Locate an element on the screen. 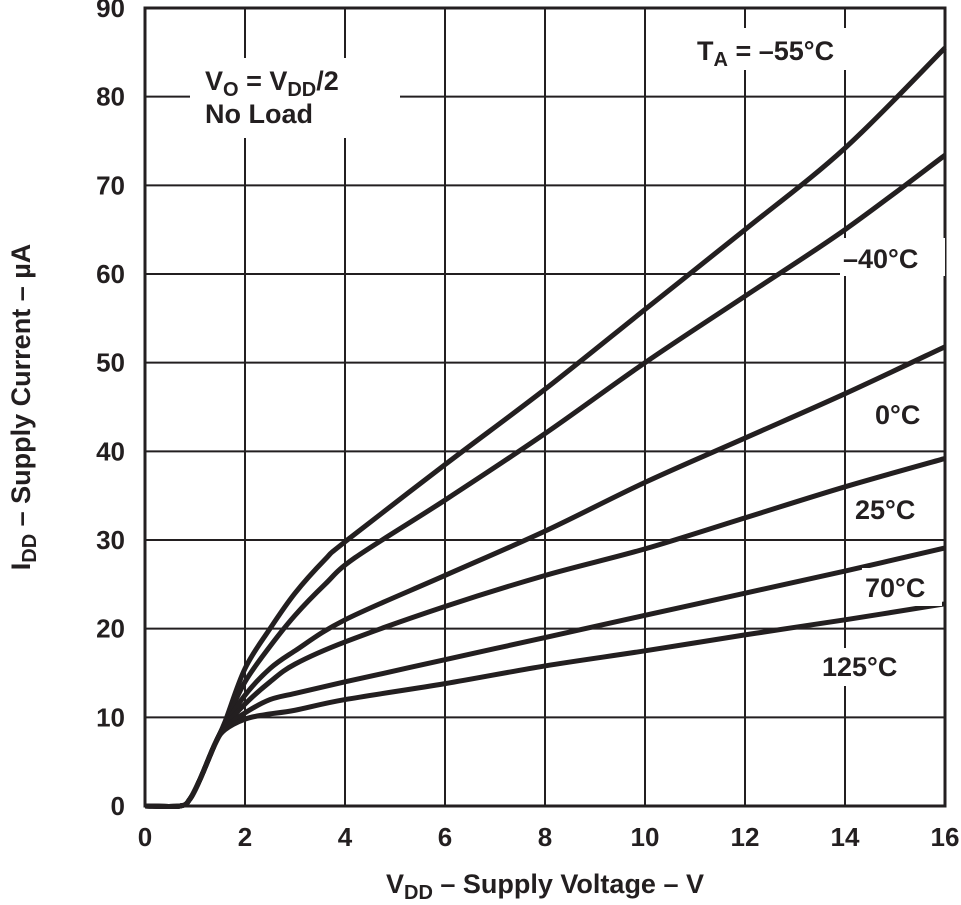  y-tick-label: 10 is located at coordinates (110, 717).